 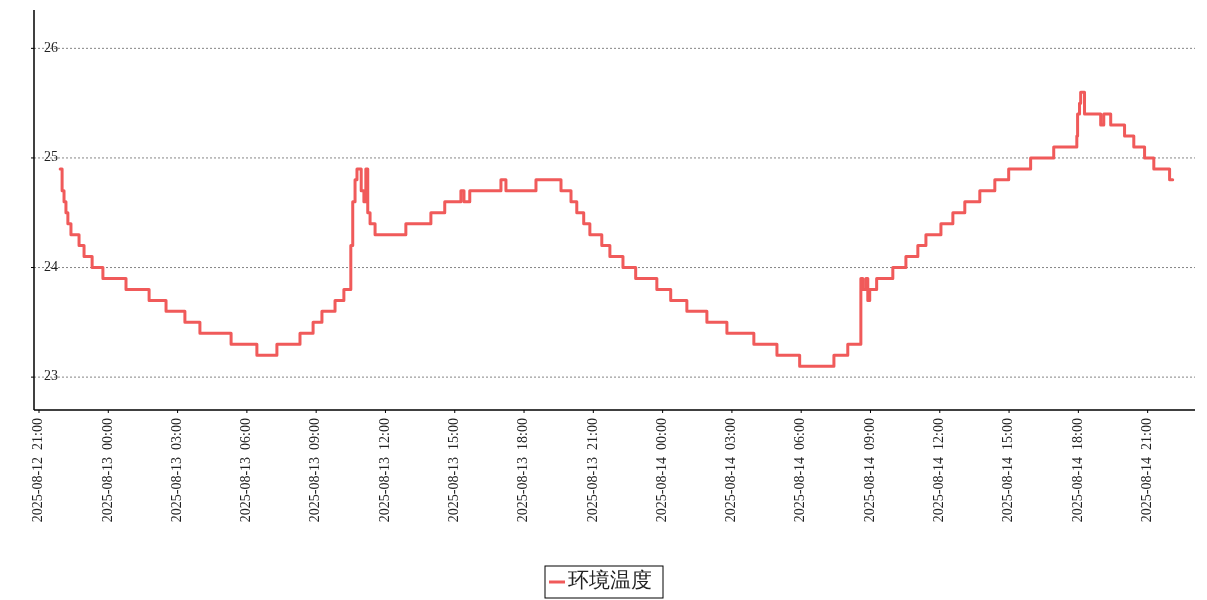 I want to click on x-tick-label: 2025-08-13 21:00, so click(x=592, y=470).